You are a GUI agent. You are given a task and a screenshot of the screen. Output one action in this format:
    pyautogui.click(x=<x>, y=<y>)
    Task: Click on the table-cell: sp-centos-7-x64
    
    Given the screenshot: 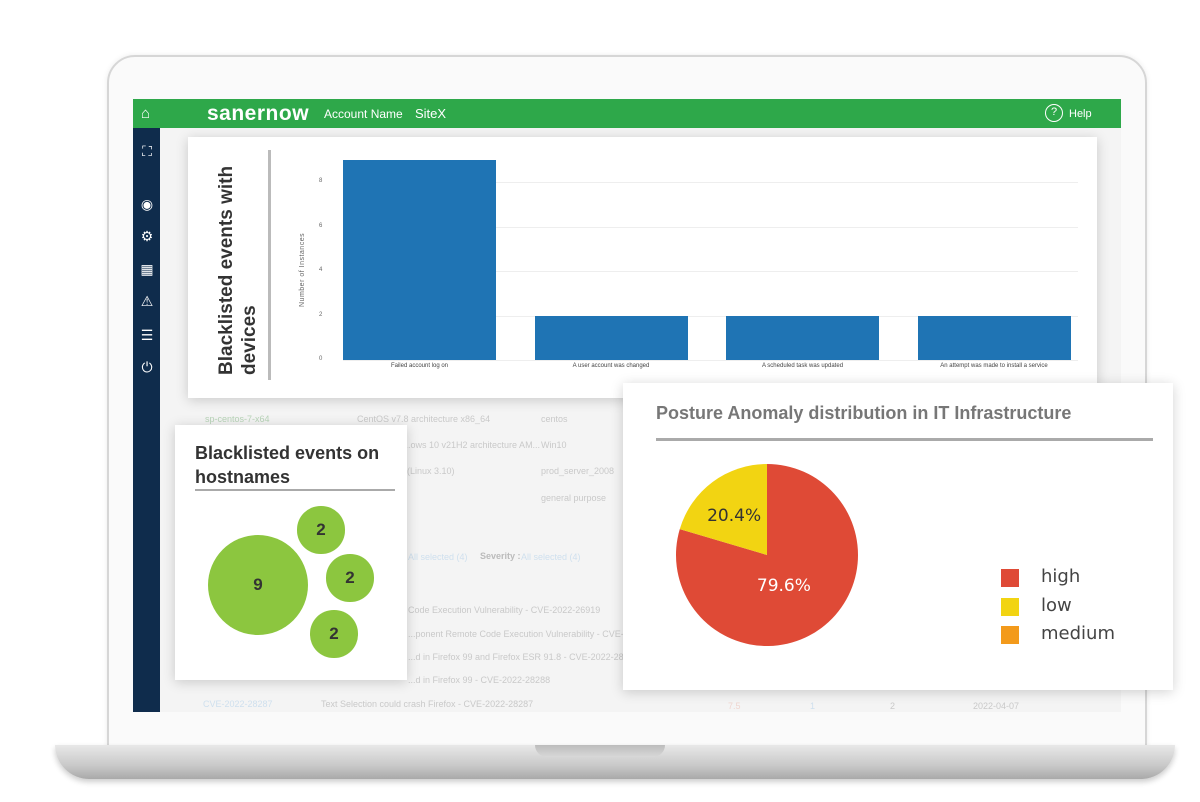 What is the action you would take?
    pyautogui.click(x=237, y=419)
    